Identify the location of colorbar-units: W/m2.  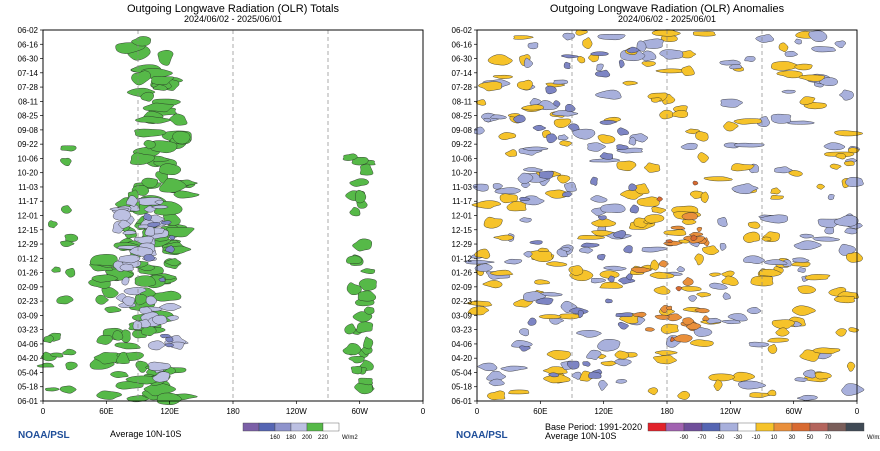
(873, 438).